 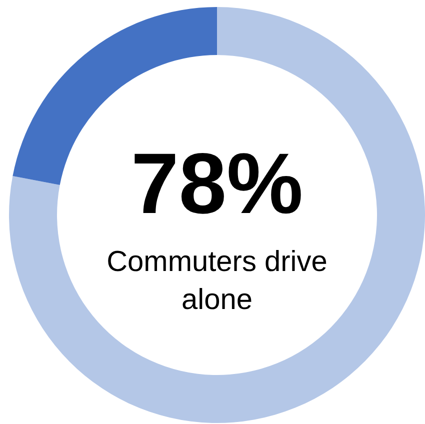 I want to click on slice-label: Commuters drive alone, so click(x=217, y=281).